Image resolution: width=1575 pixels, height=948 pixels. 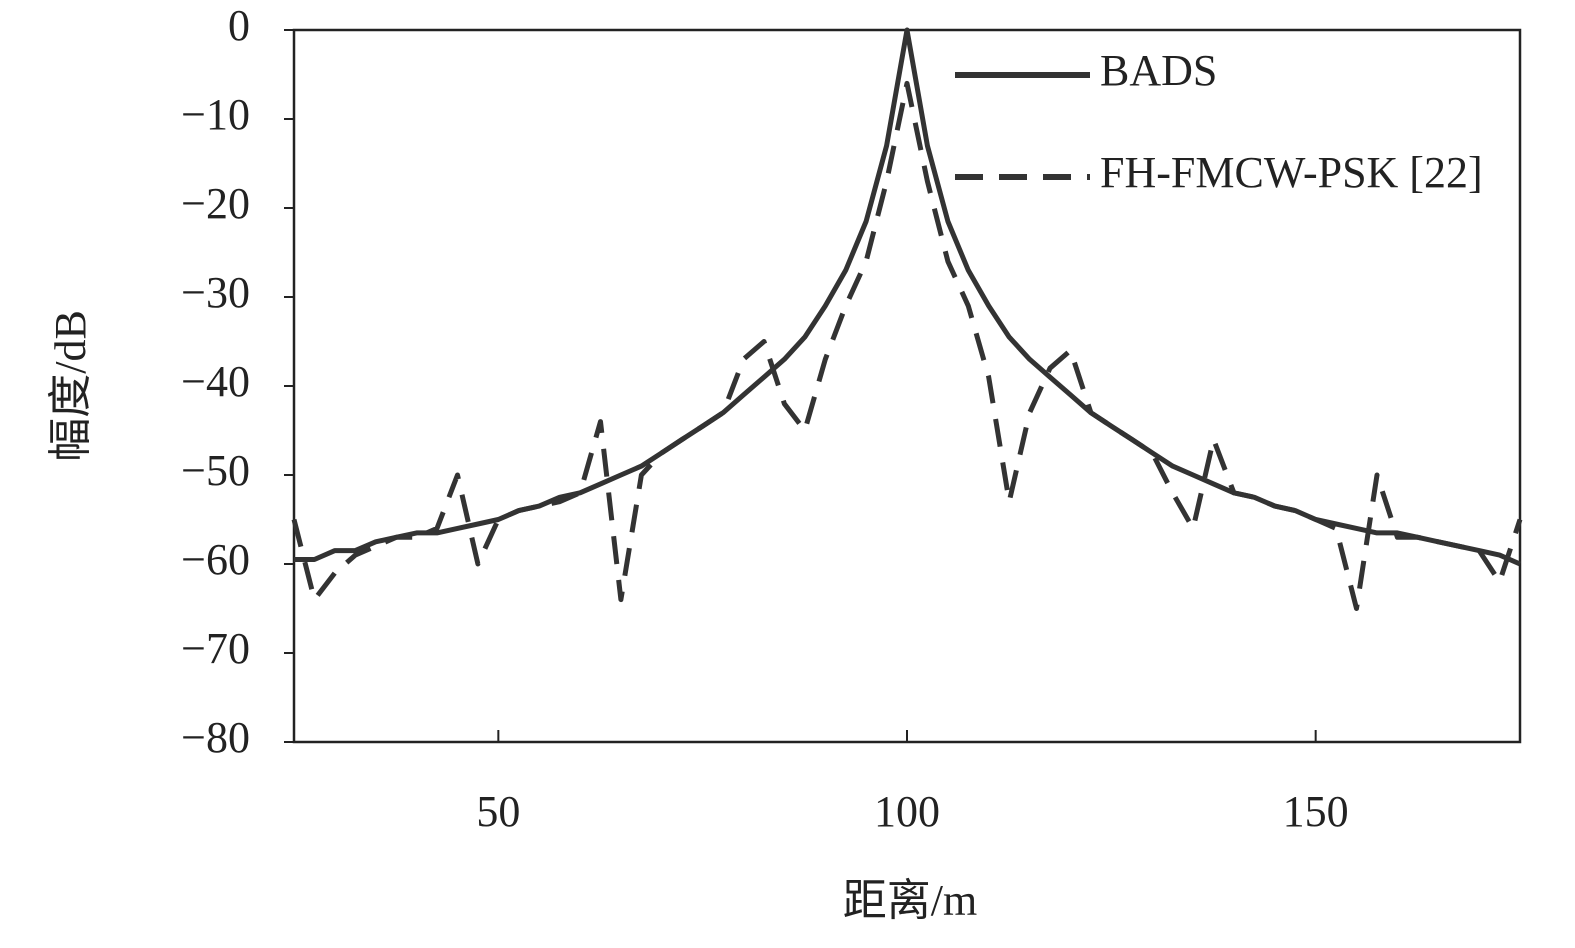 I want to click on y-tick-label: −30, so click(x=215, y=292).